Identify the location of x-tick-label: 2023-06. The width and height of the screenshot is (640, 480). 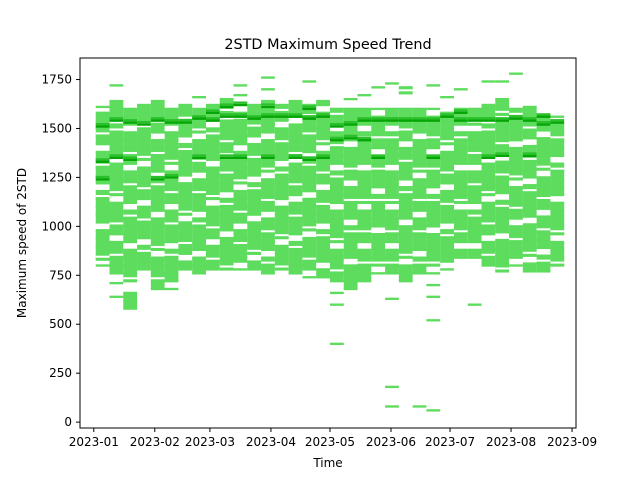
(391, 442).